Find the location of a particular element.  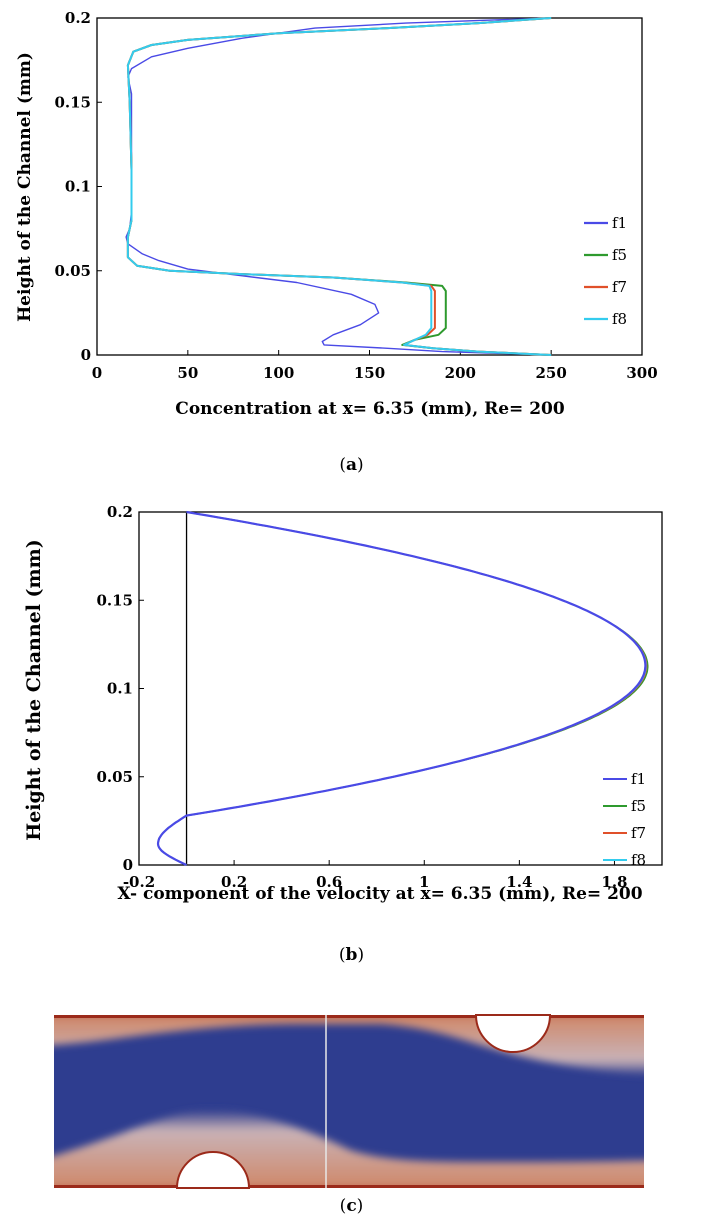

x-tick-label-b: -0.2 is located at coordinates (139, 882).